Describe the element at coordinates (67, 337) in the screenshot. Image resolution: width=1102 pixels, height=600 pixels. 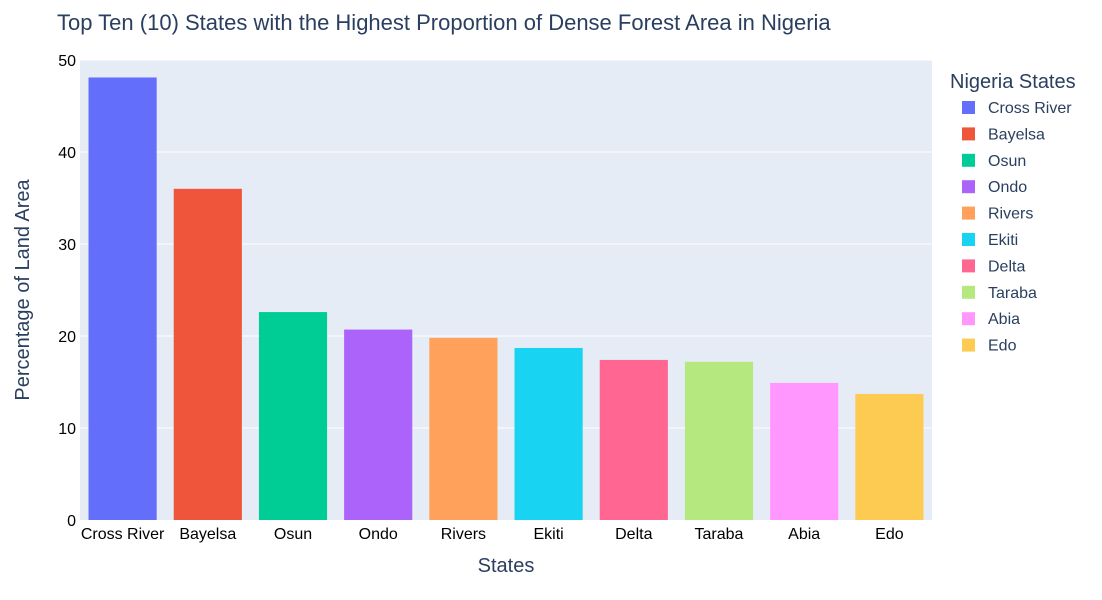
I see `y-tick-label: 20` at that location.